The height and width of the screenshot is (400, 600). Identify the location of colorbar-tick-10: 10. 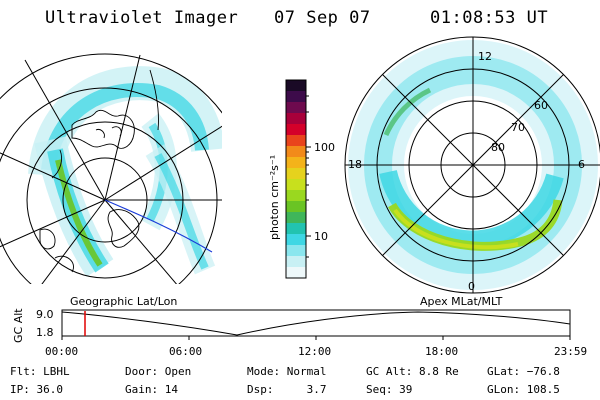
(321, 236).